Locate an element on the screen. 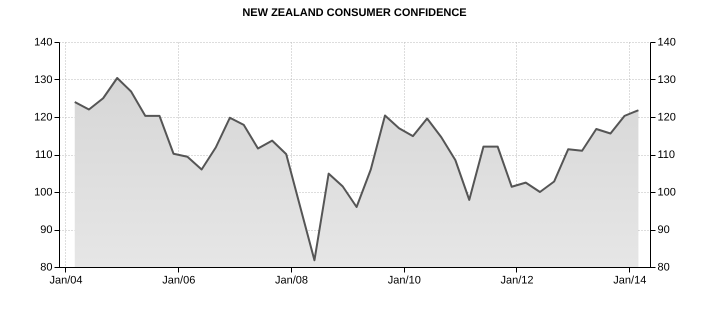 This screenshot has width=710, height=325. y-tick-label: 110 is located at coordinates (43, 155).